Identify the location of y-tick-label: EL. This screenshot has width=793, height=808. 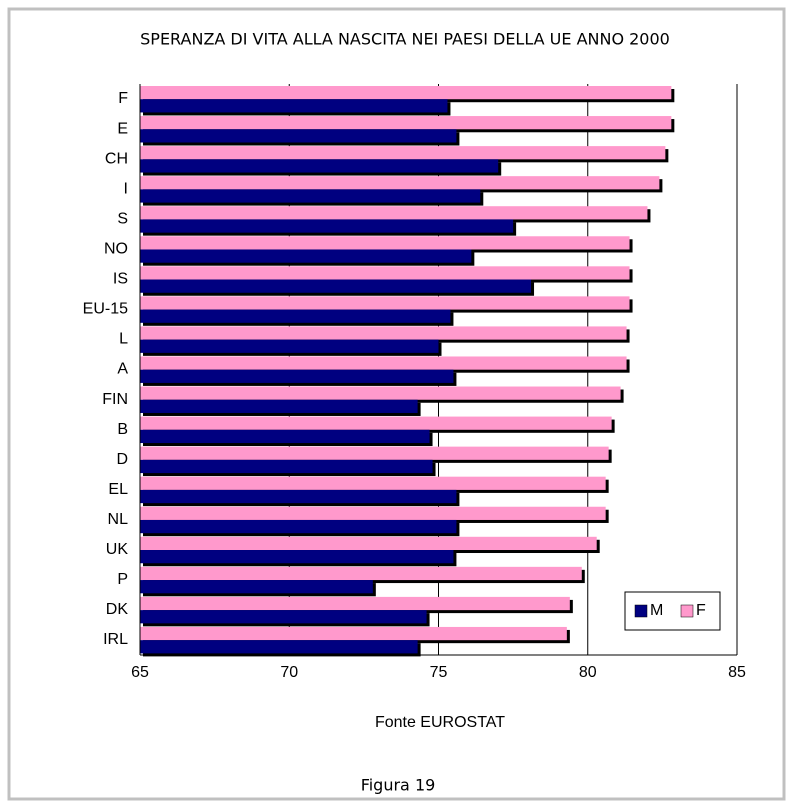
(118, 489).